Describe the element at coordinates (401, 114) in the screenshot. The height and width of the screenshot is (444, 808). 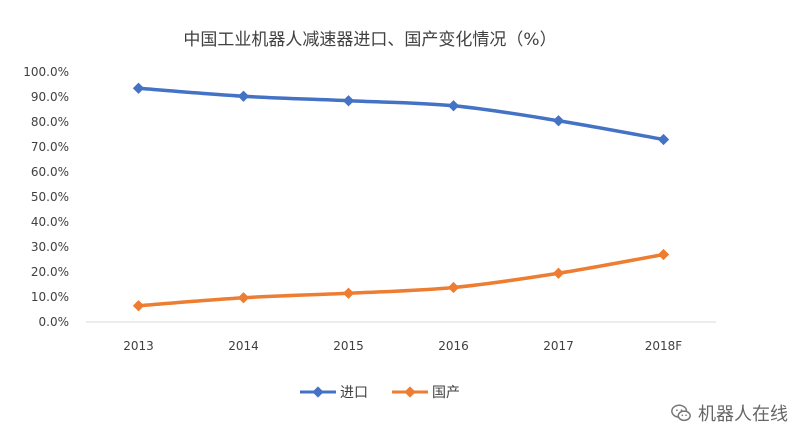
I see `series-line-import` at that location.